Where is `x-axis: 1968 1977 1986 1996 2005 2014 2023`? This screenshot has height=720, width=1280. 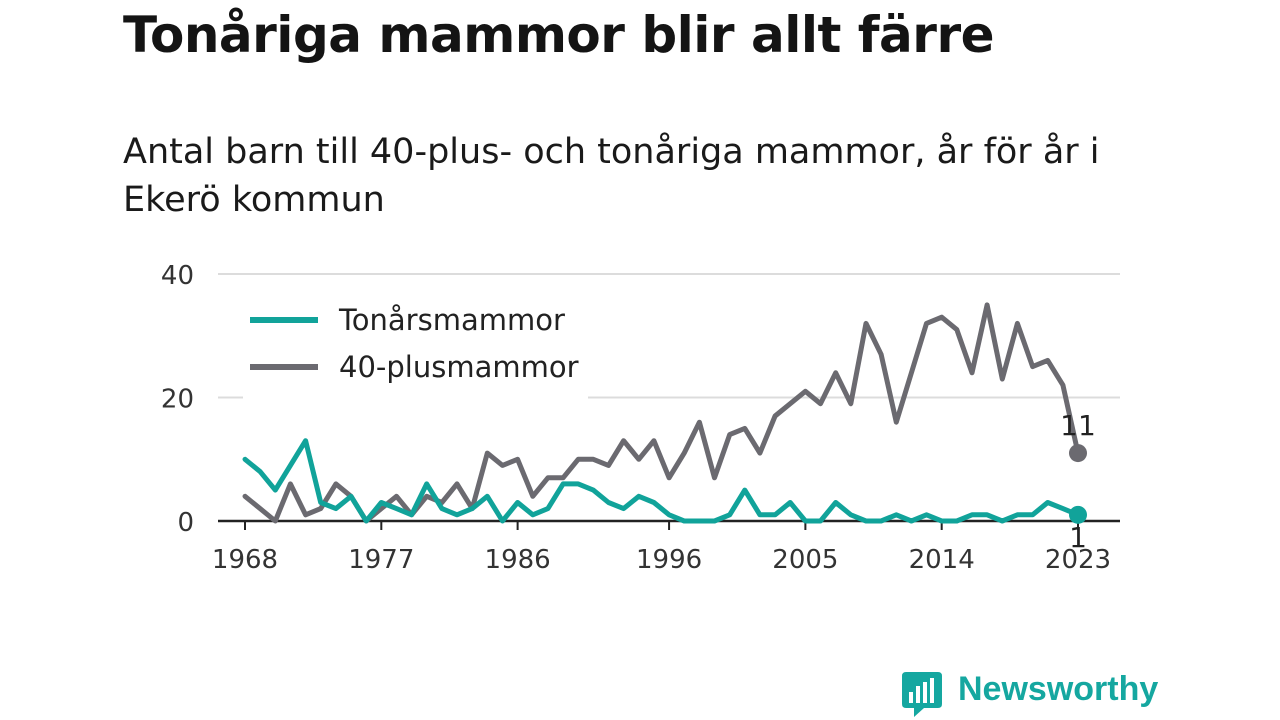 x-axis: 1968 1977 1986 1996 2005 2014 2023 is located at coordinates (666, 547).